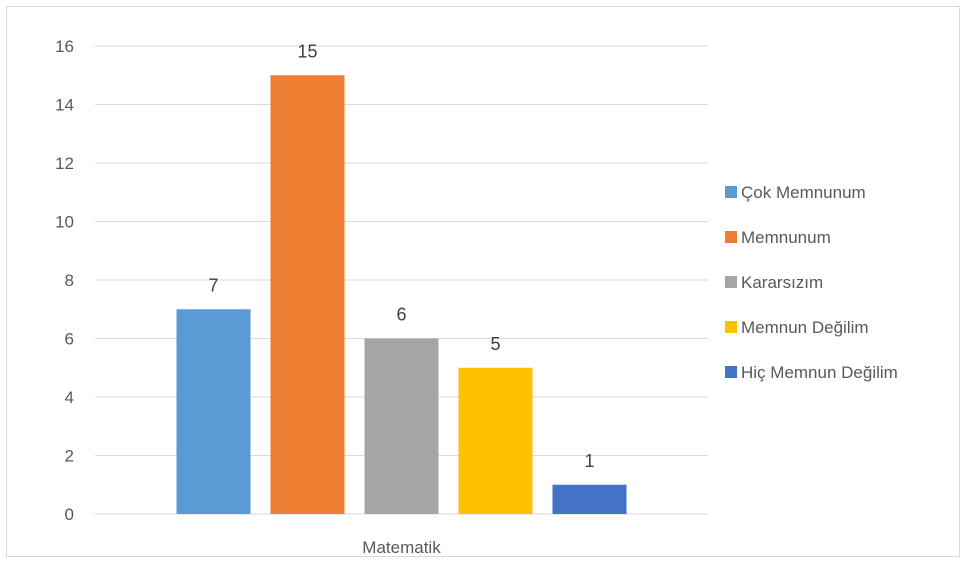 The image size is (968, 565). What do you see at coordinates (64, 105) in the screenshot?
I see `y-tick-label: 14` at bounding box center [64, 105].